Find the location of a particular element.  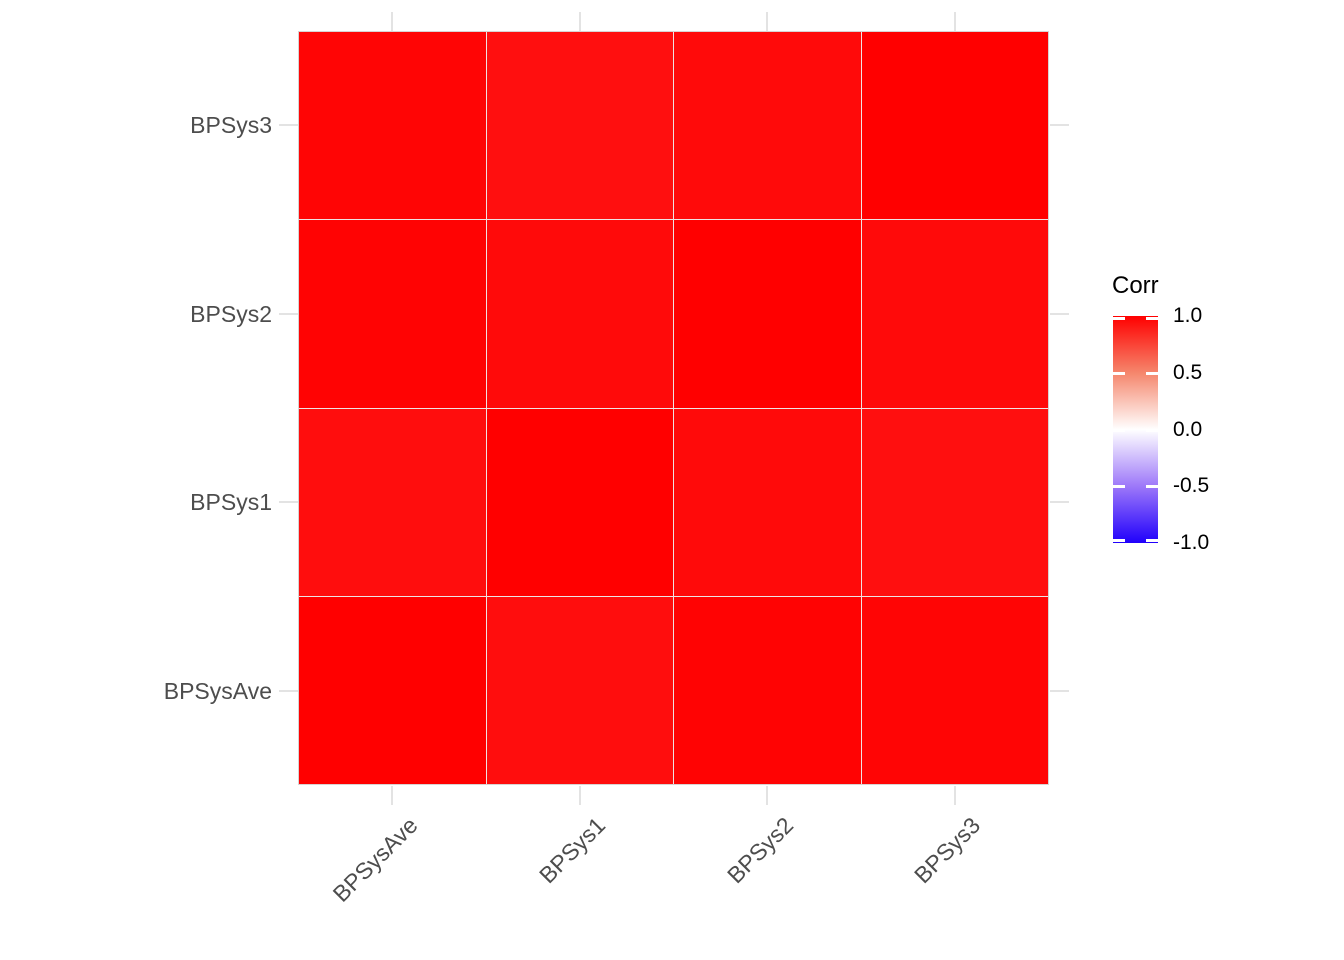

heatmap-cell-BPSys3-BPSys1 is located at coordinates (954, 502).